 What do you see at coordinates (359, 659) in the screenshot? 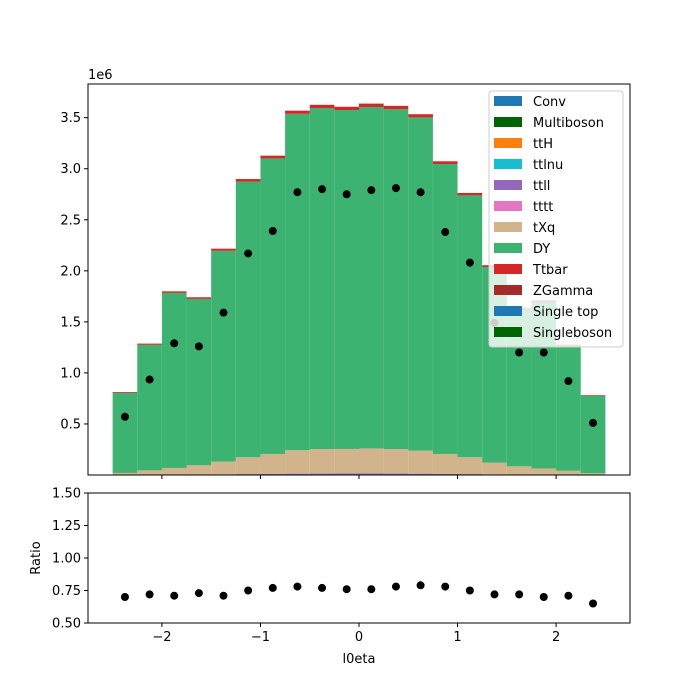
I see `x-axis-label: l0eta` at bounding box center [359, 659].